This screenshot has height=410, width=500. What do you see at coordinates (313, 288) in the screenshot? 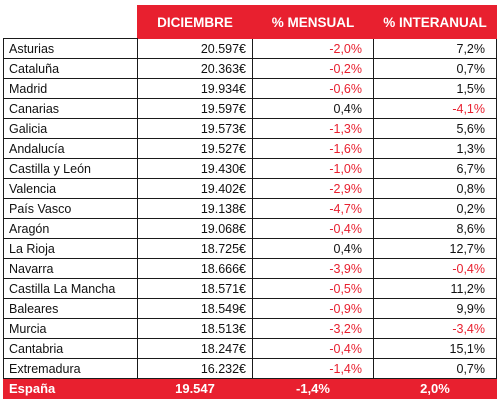
I see `mensual-cell: -0,5%` at bounding box center [313, 288].